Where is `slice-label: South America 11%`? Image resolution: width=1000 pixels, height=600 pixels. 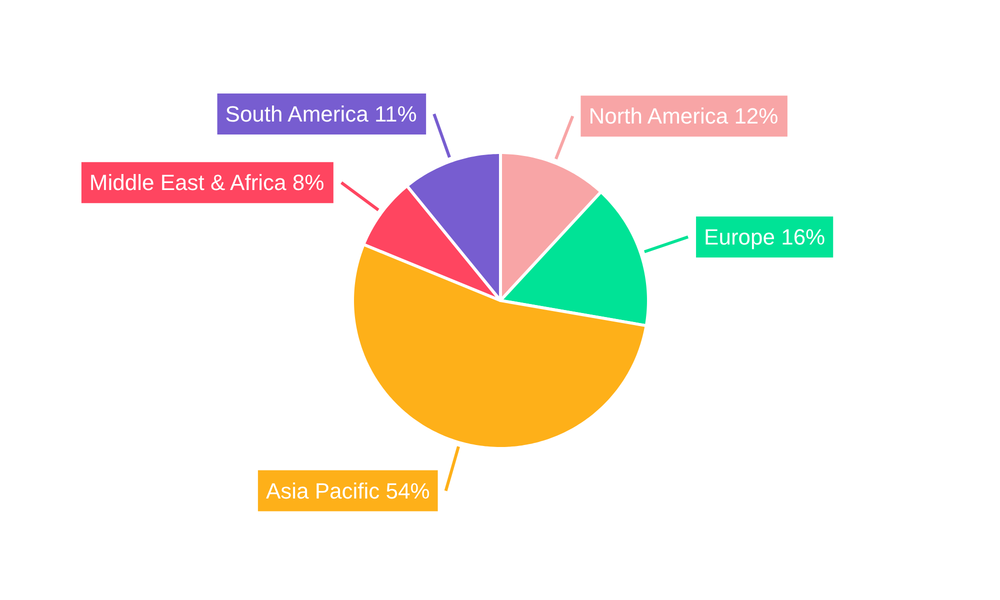
slice-label: South America 11% is located at coordinates (321, 113).